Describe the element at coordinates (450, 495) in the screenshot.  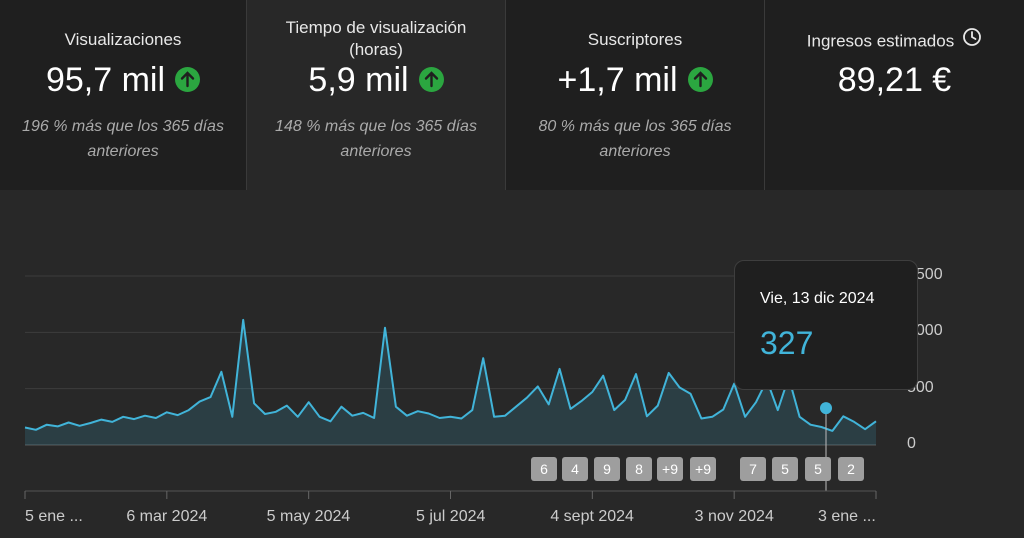
I see `x-axis-ticks` at that location.